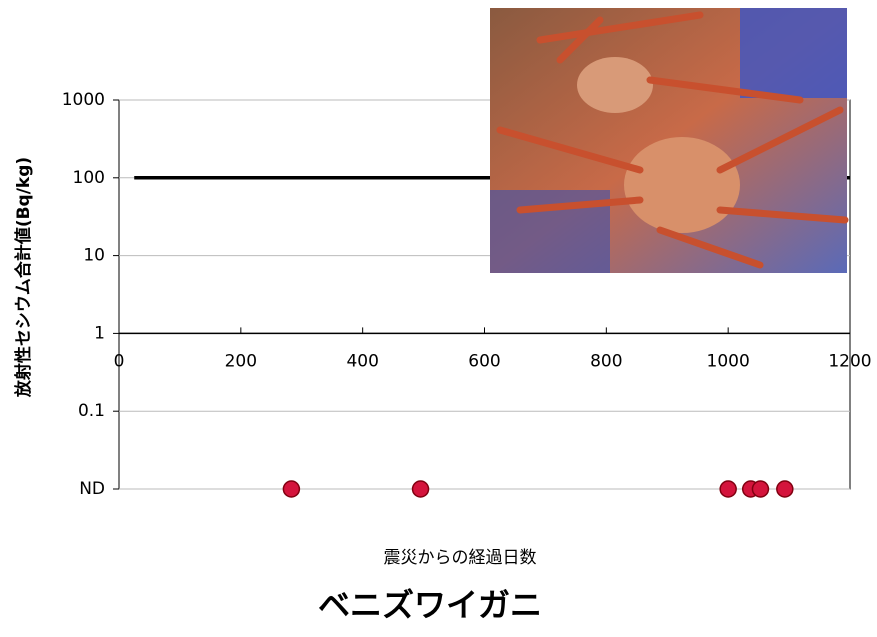 The width and height of the screenshot is (877, 637). Describe the element at coordinates (484, 361) in the screenshot. I see `x-tick-label: 600` at that location.